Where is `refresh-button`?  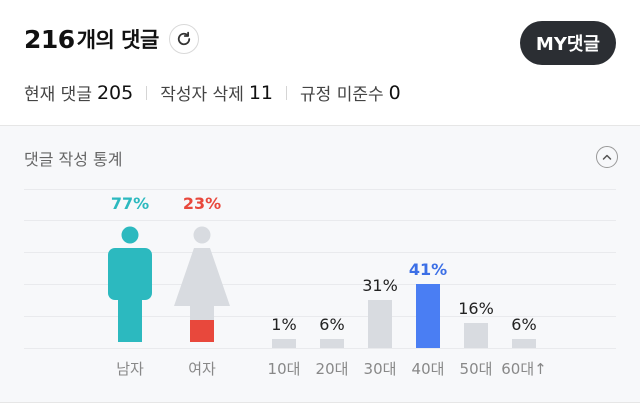
refresh-button is located at coordinates (183, 39).